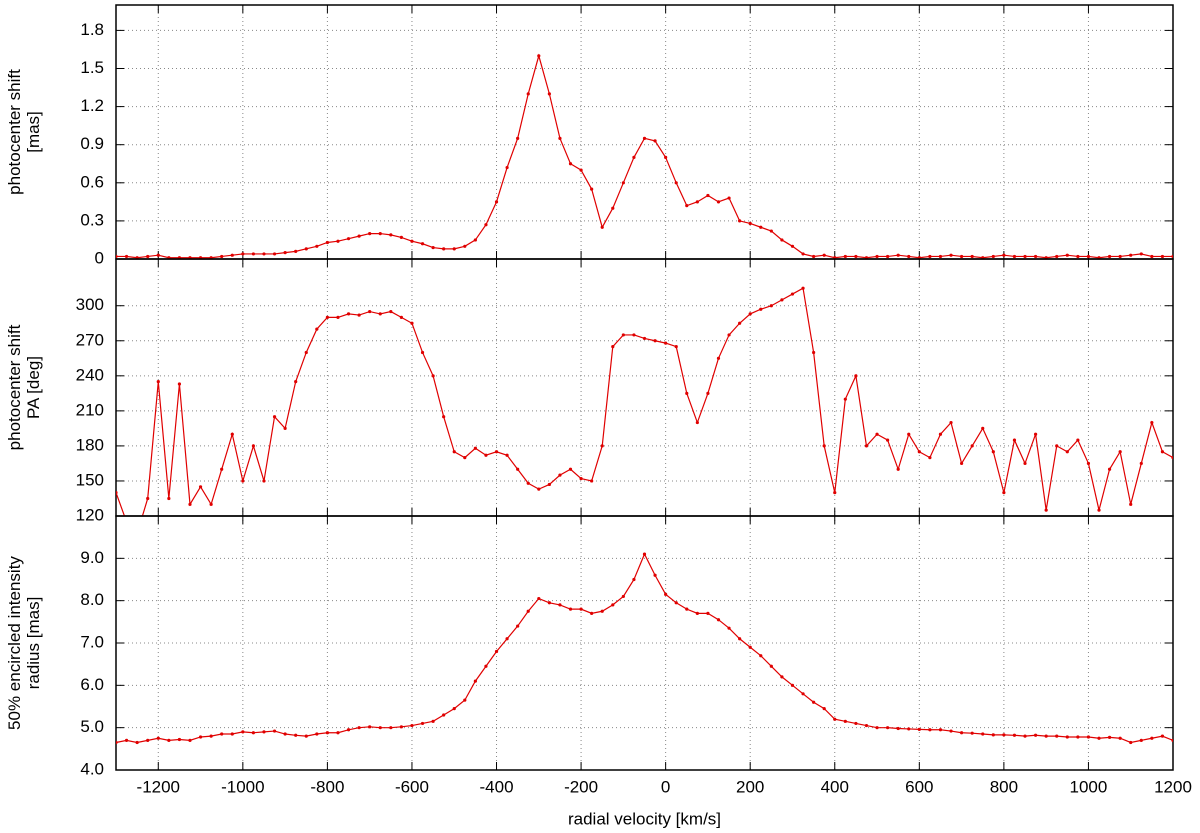  What do you see at coordinates (92, 143) in the screenshot?
I see `y-tick-label: 0.9` at bounding box center [92, 143].